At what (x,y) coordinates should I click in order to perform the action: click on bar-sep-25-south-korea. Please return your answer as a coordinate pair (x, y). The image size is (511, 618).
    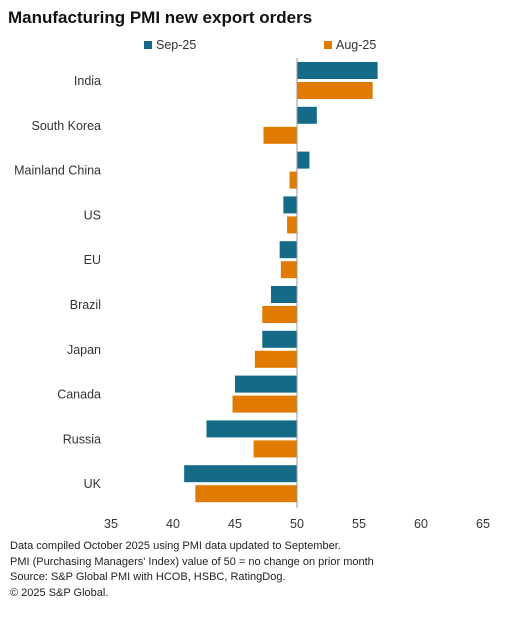
    Looking at the image, I should click on (307, 115).